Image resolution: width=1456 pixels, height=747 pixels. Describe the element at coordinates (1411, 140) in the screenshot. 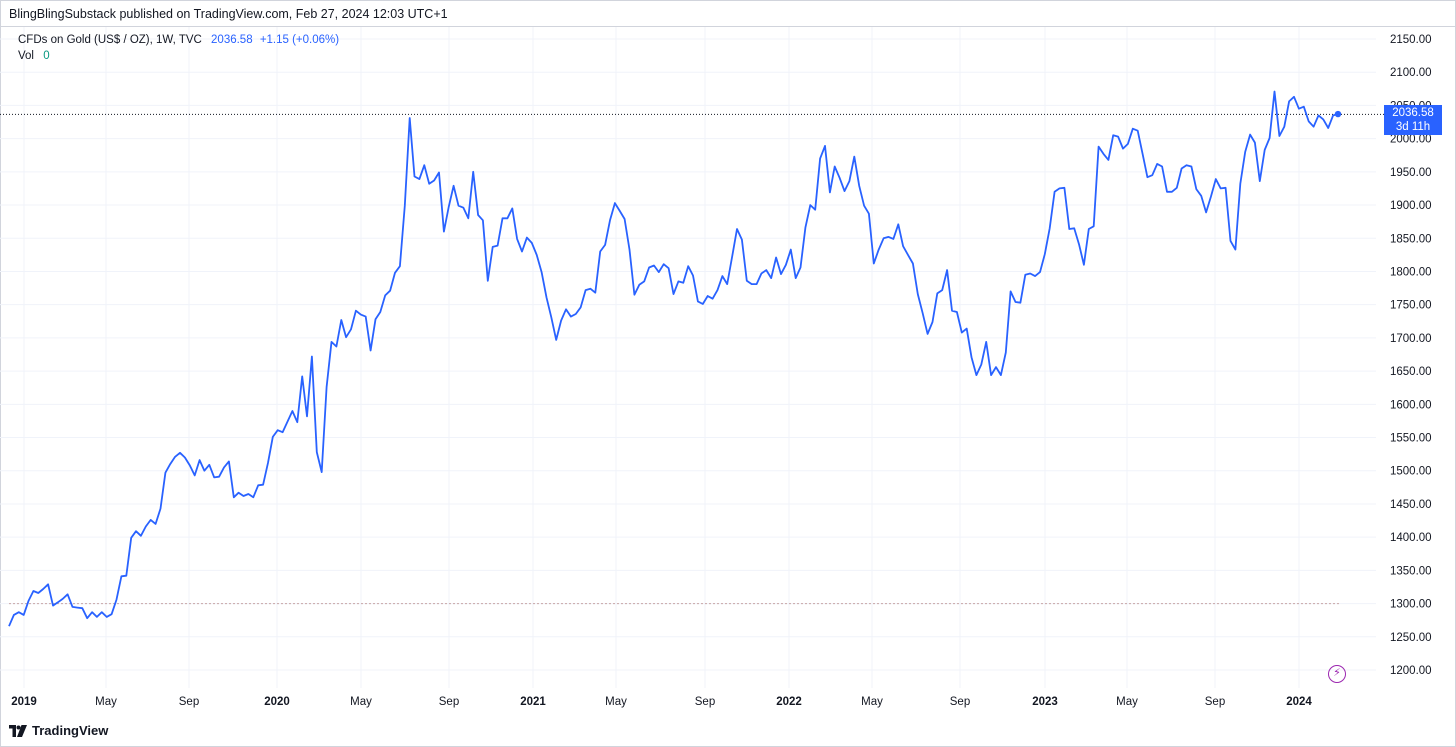

I see `y-tick-label: 2000.00` at that location.